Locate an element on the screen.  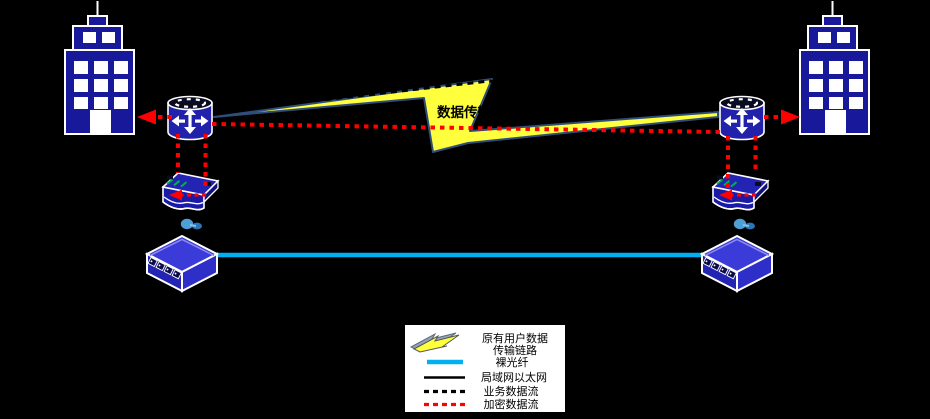
arrowhead-to-right-building is located at coordinates (790, 117).